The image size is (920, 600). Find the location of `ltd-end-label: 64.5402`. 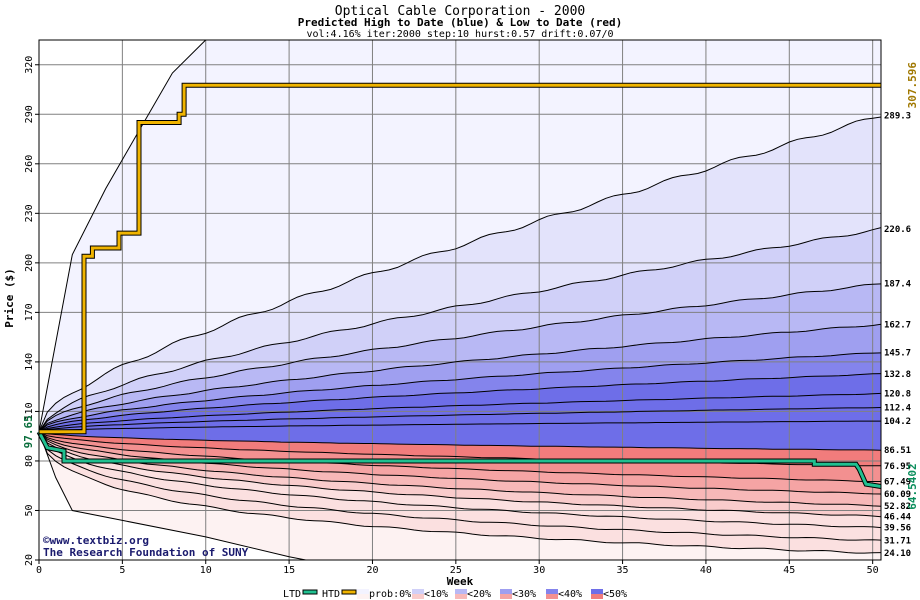

ltd-end-label: 64.5402 is located at coordinates (912, 486).